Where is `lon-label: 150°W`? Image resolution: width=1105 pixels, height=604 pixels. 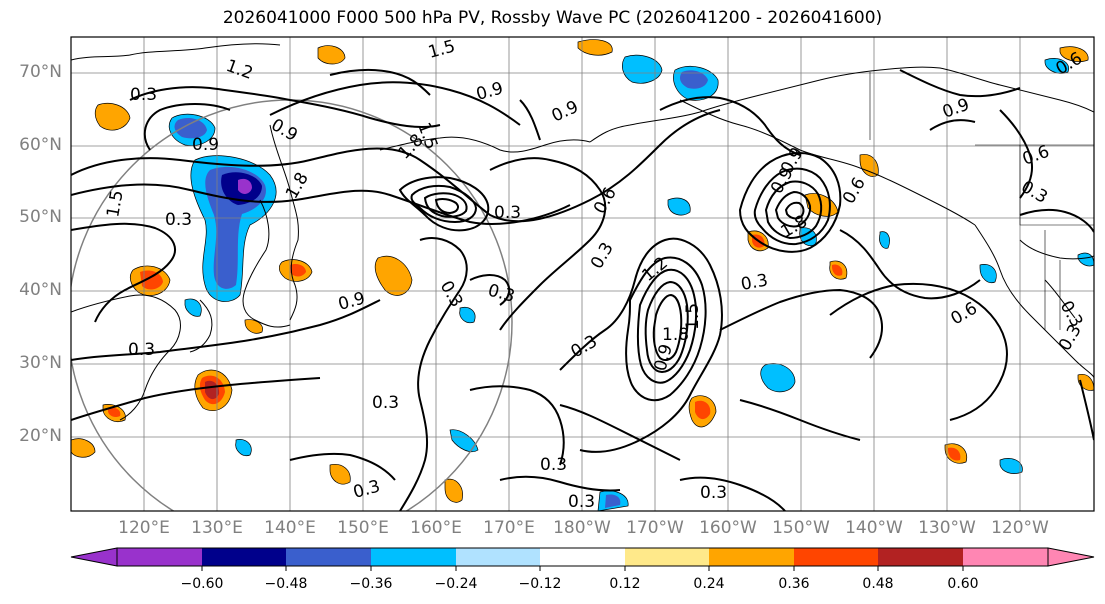 lon-label: 150°W is located at coordinates (801, 528).